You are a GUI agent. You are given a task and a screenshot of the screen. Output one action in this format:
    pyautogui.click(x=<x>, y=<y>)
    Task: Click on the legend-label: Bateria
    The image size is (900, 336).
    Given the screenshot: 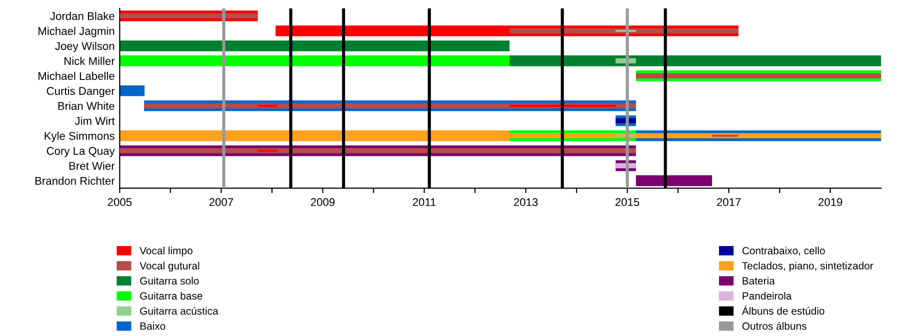 What is the action you would take?
    pyautogui.click(x=758, y=280)
    